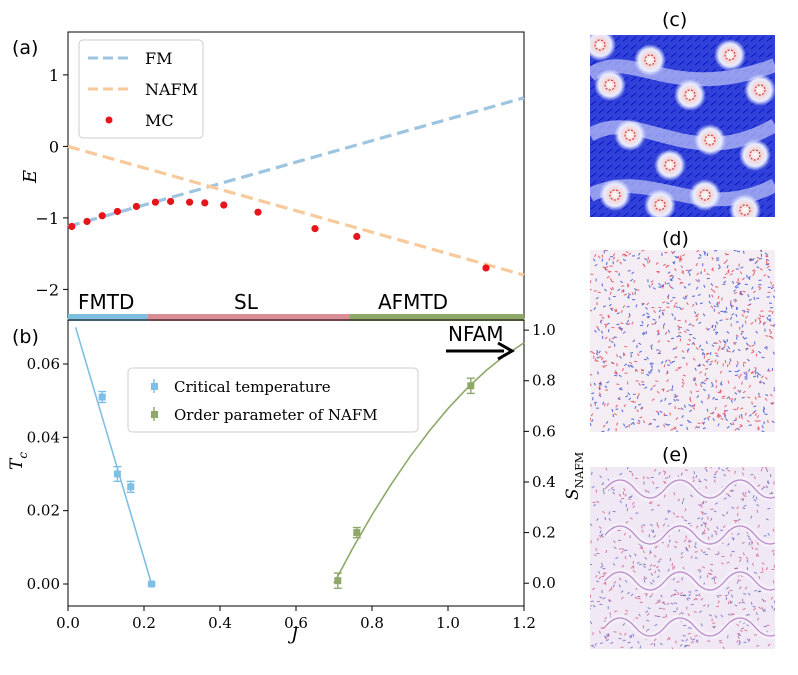 The width and height of the screenshot is (798, 675). What do you see at coordinates (749, 627) in the screenshot?
I see `domain-wall-edge` at bounding box center [749, 627].